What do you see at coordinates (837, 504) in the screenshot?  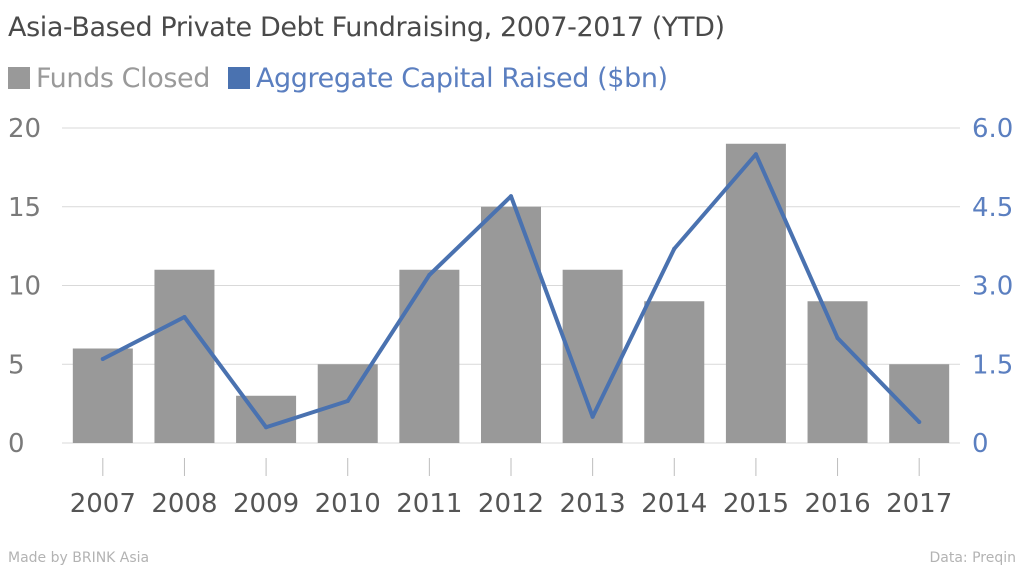 I see `x-tick-label: 2016` at bounding box center [837, 504].